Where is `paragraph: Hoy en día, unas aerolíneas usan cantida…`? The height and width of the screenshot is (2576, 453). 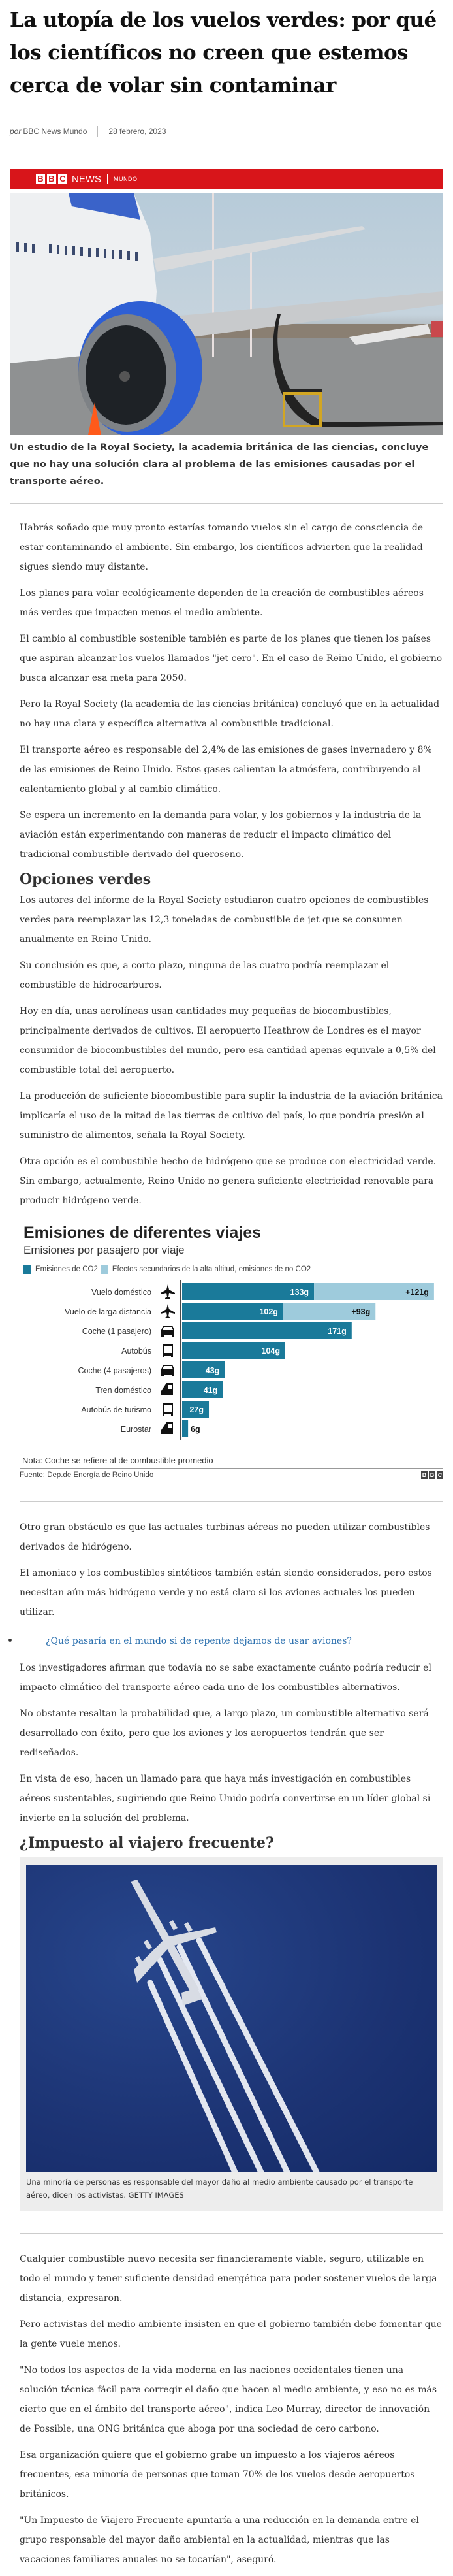
paragraph: Hoy en día, unas aerolíneas usan cantida… is located at coordinates (228, 1040).